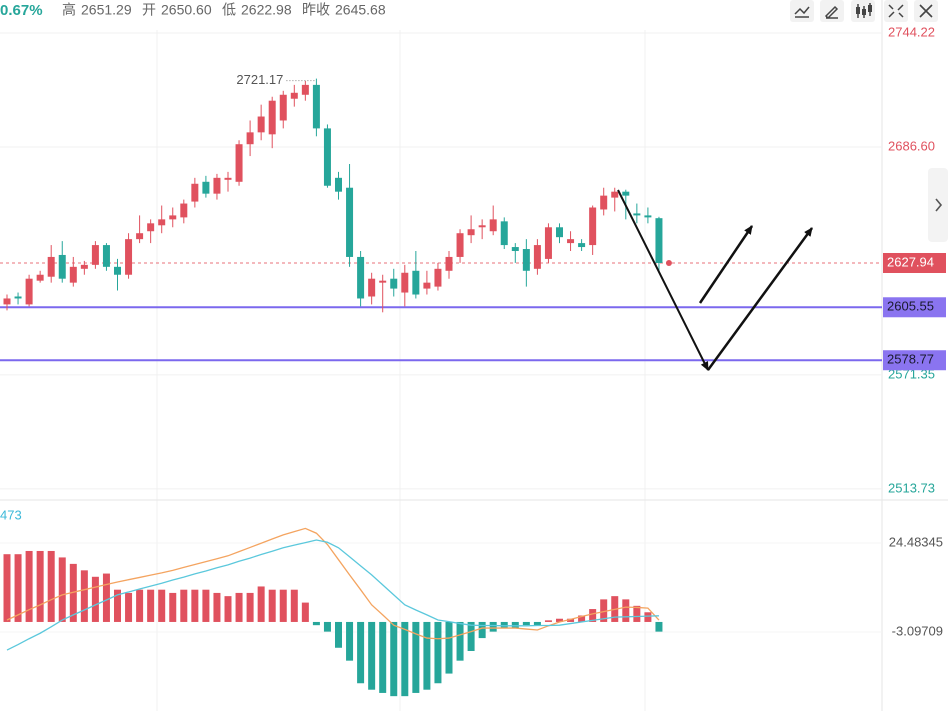  Describe the element at coordinates (11, 514) in the screenshot. I see `indicator-label: 473` at that location.